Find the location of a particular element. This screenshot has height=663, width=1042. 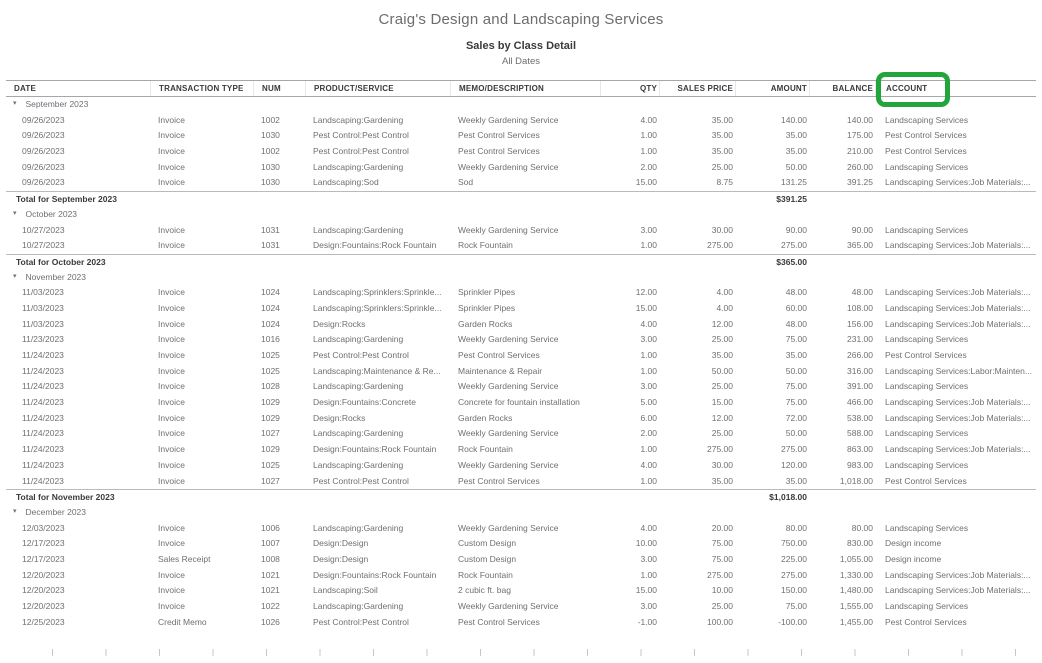

cell-account: Design income is located at coordinates (913, 543).